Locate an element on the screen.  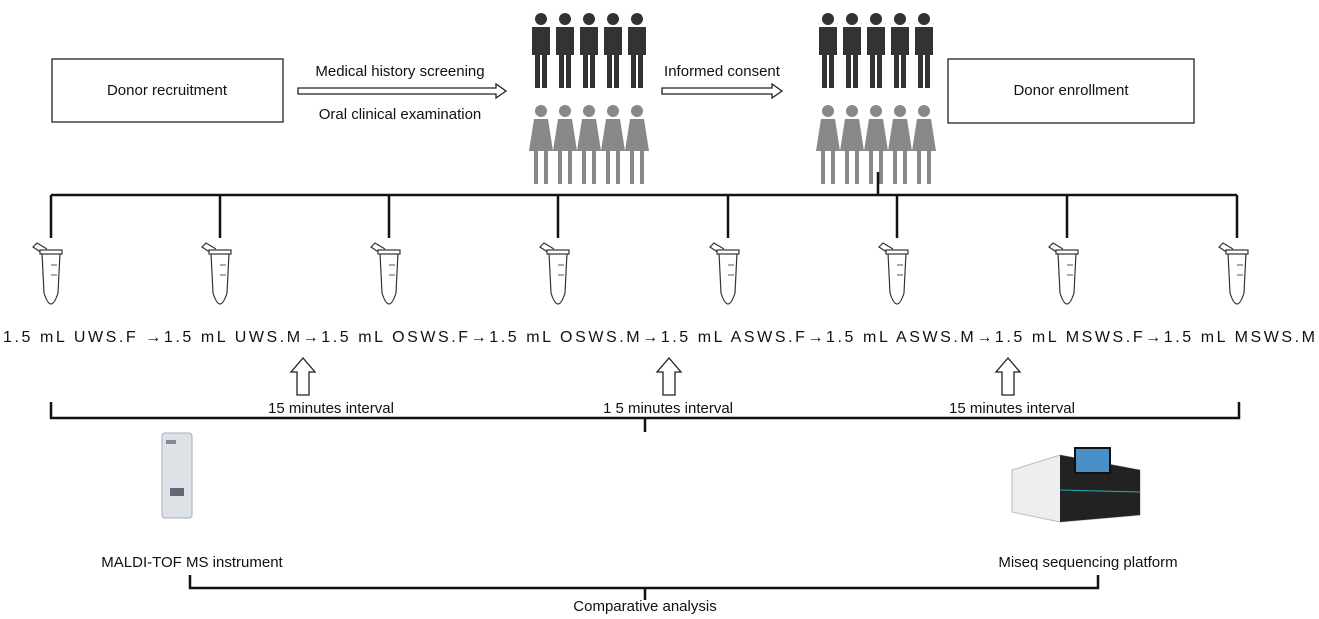
miseq-icon is located at coordinates (1076, 485).